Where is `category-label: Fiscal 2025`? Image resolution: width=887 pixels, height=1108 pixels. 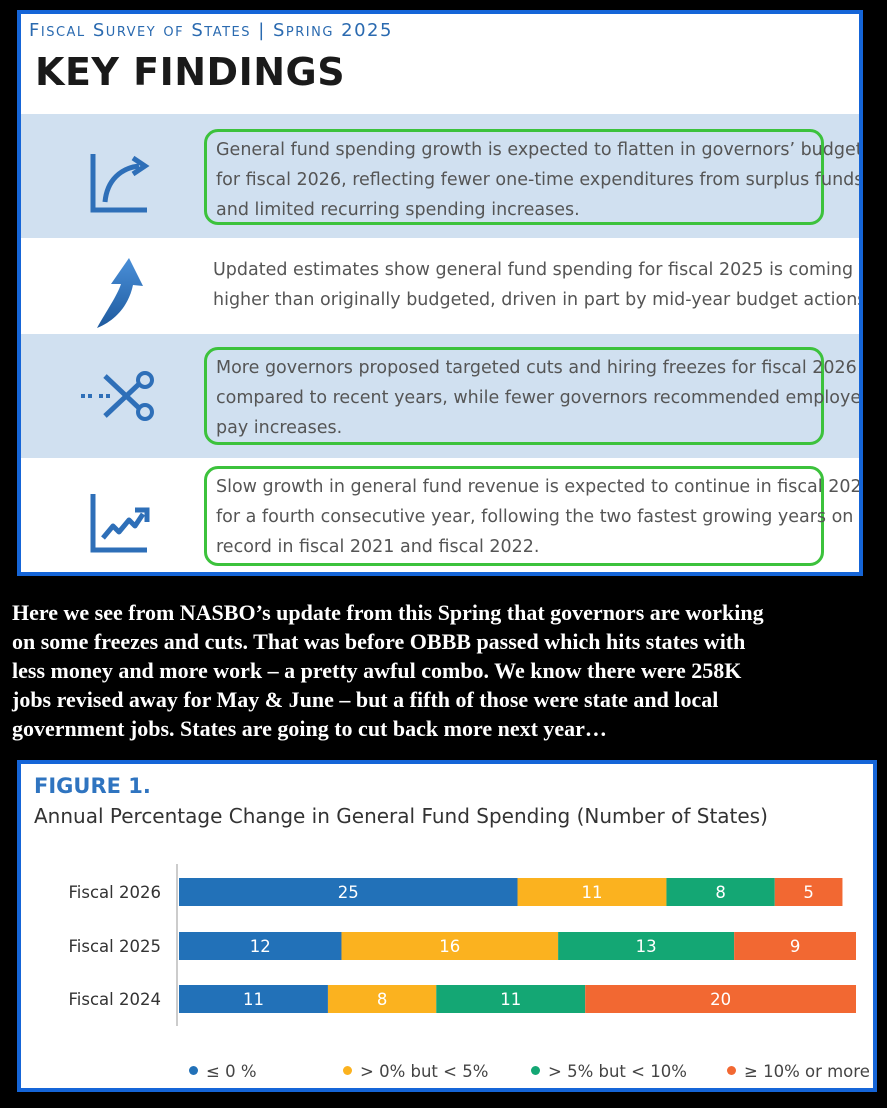 category-label: Fiscal 2025 is located at coordinates (115, 946).